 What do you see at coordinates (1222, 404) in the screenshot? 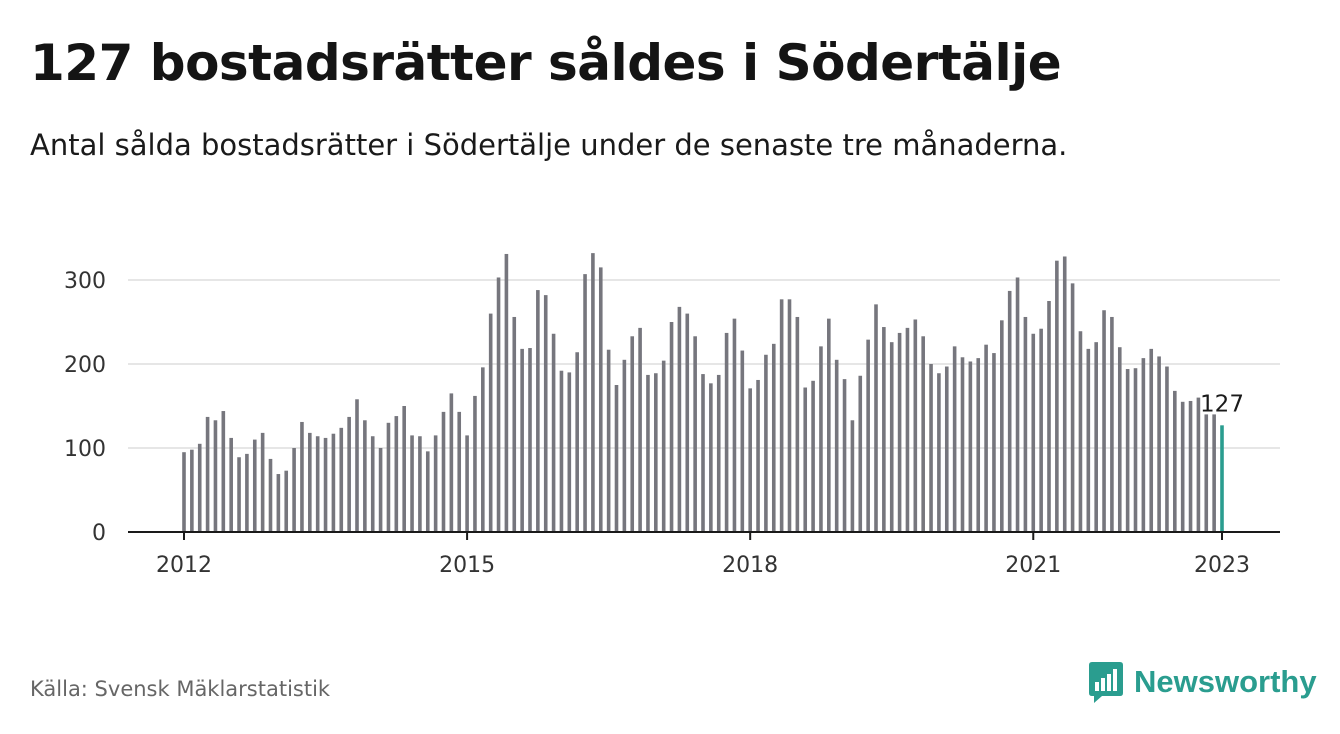
I see `highlight-value-label: 127` at bounding box center [1222, 404].